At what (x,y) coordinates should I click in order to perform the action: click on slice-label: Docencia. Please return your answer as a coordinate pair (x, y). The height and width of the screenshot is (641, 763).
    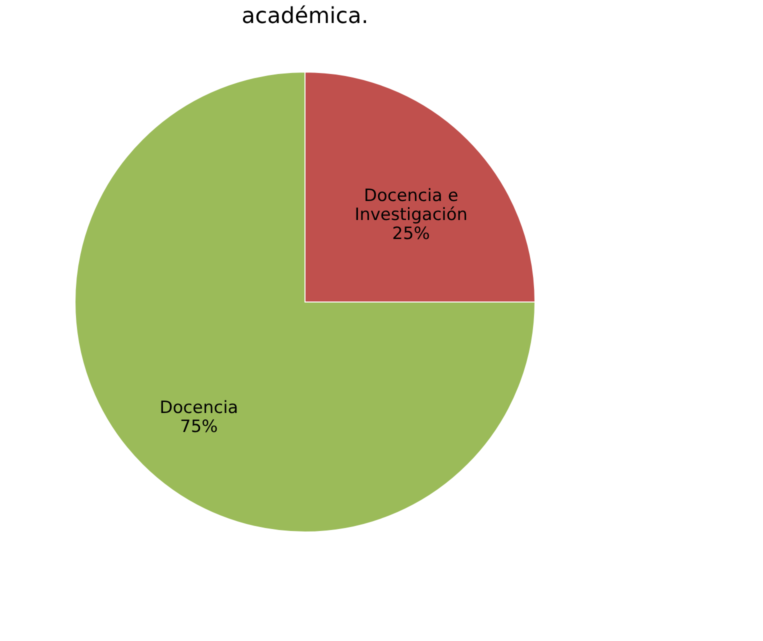
    Looking at the image, I should click on (199, 408).